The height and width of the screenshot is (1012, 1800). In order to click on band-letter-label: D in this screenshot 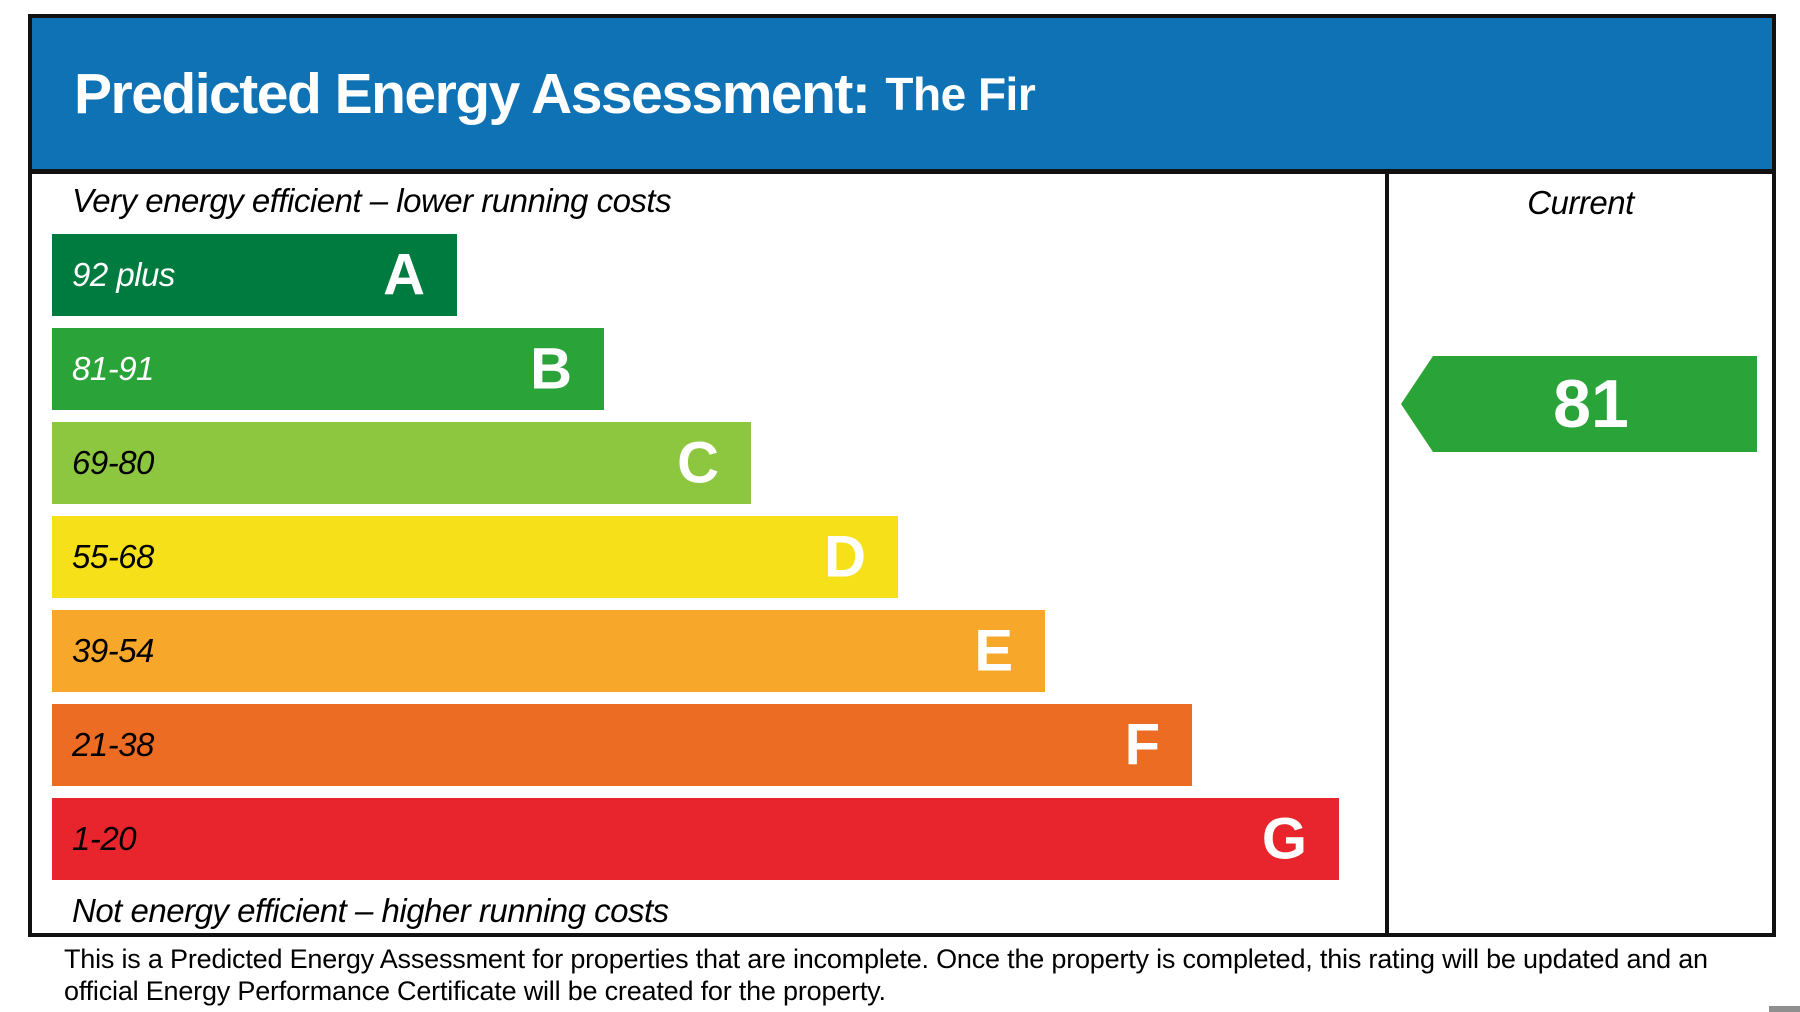, I will do `click(845, 557)`.